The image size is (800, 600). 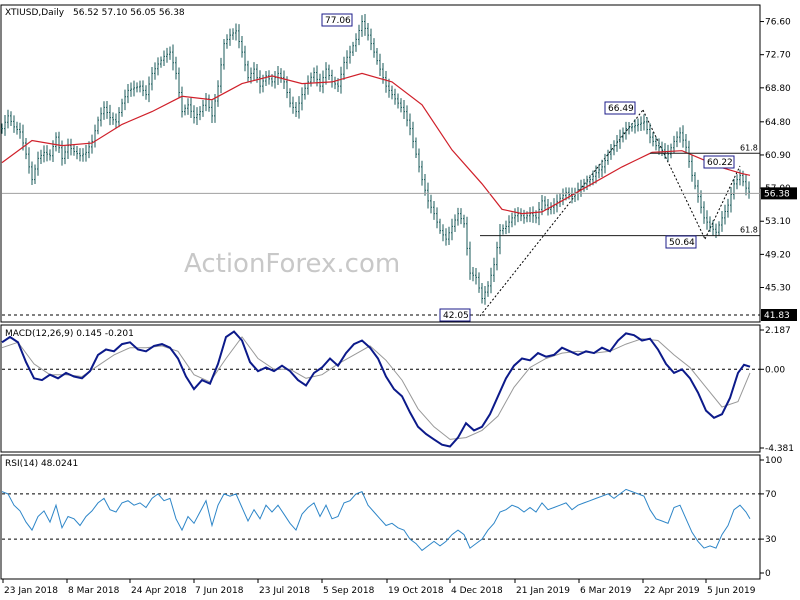 What do you see at coordinates (416, 591) in the screenshot?
I see `x-tick-label: 19 Oct 2018` at bounding box center [416, 591].